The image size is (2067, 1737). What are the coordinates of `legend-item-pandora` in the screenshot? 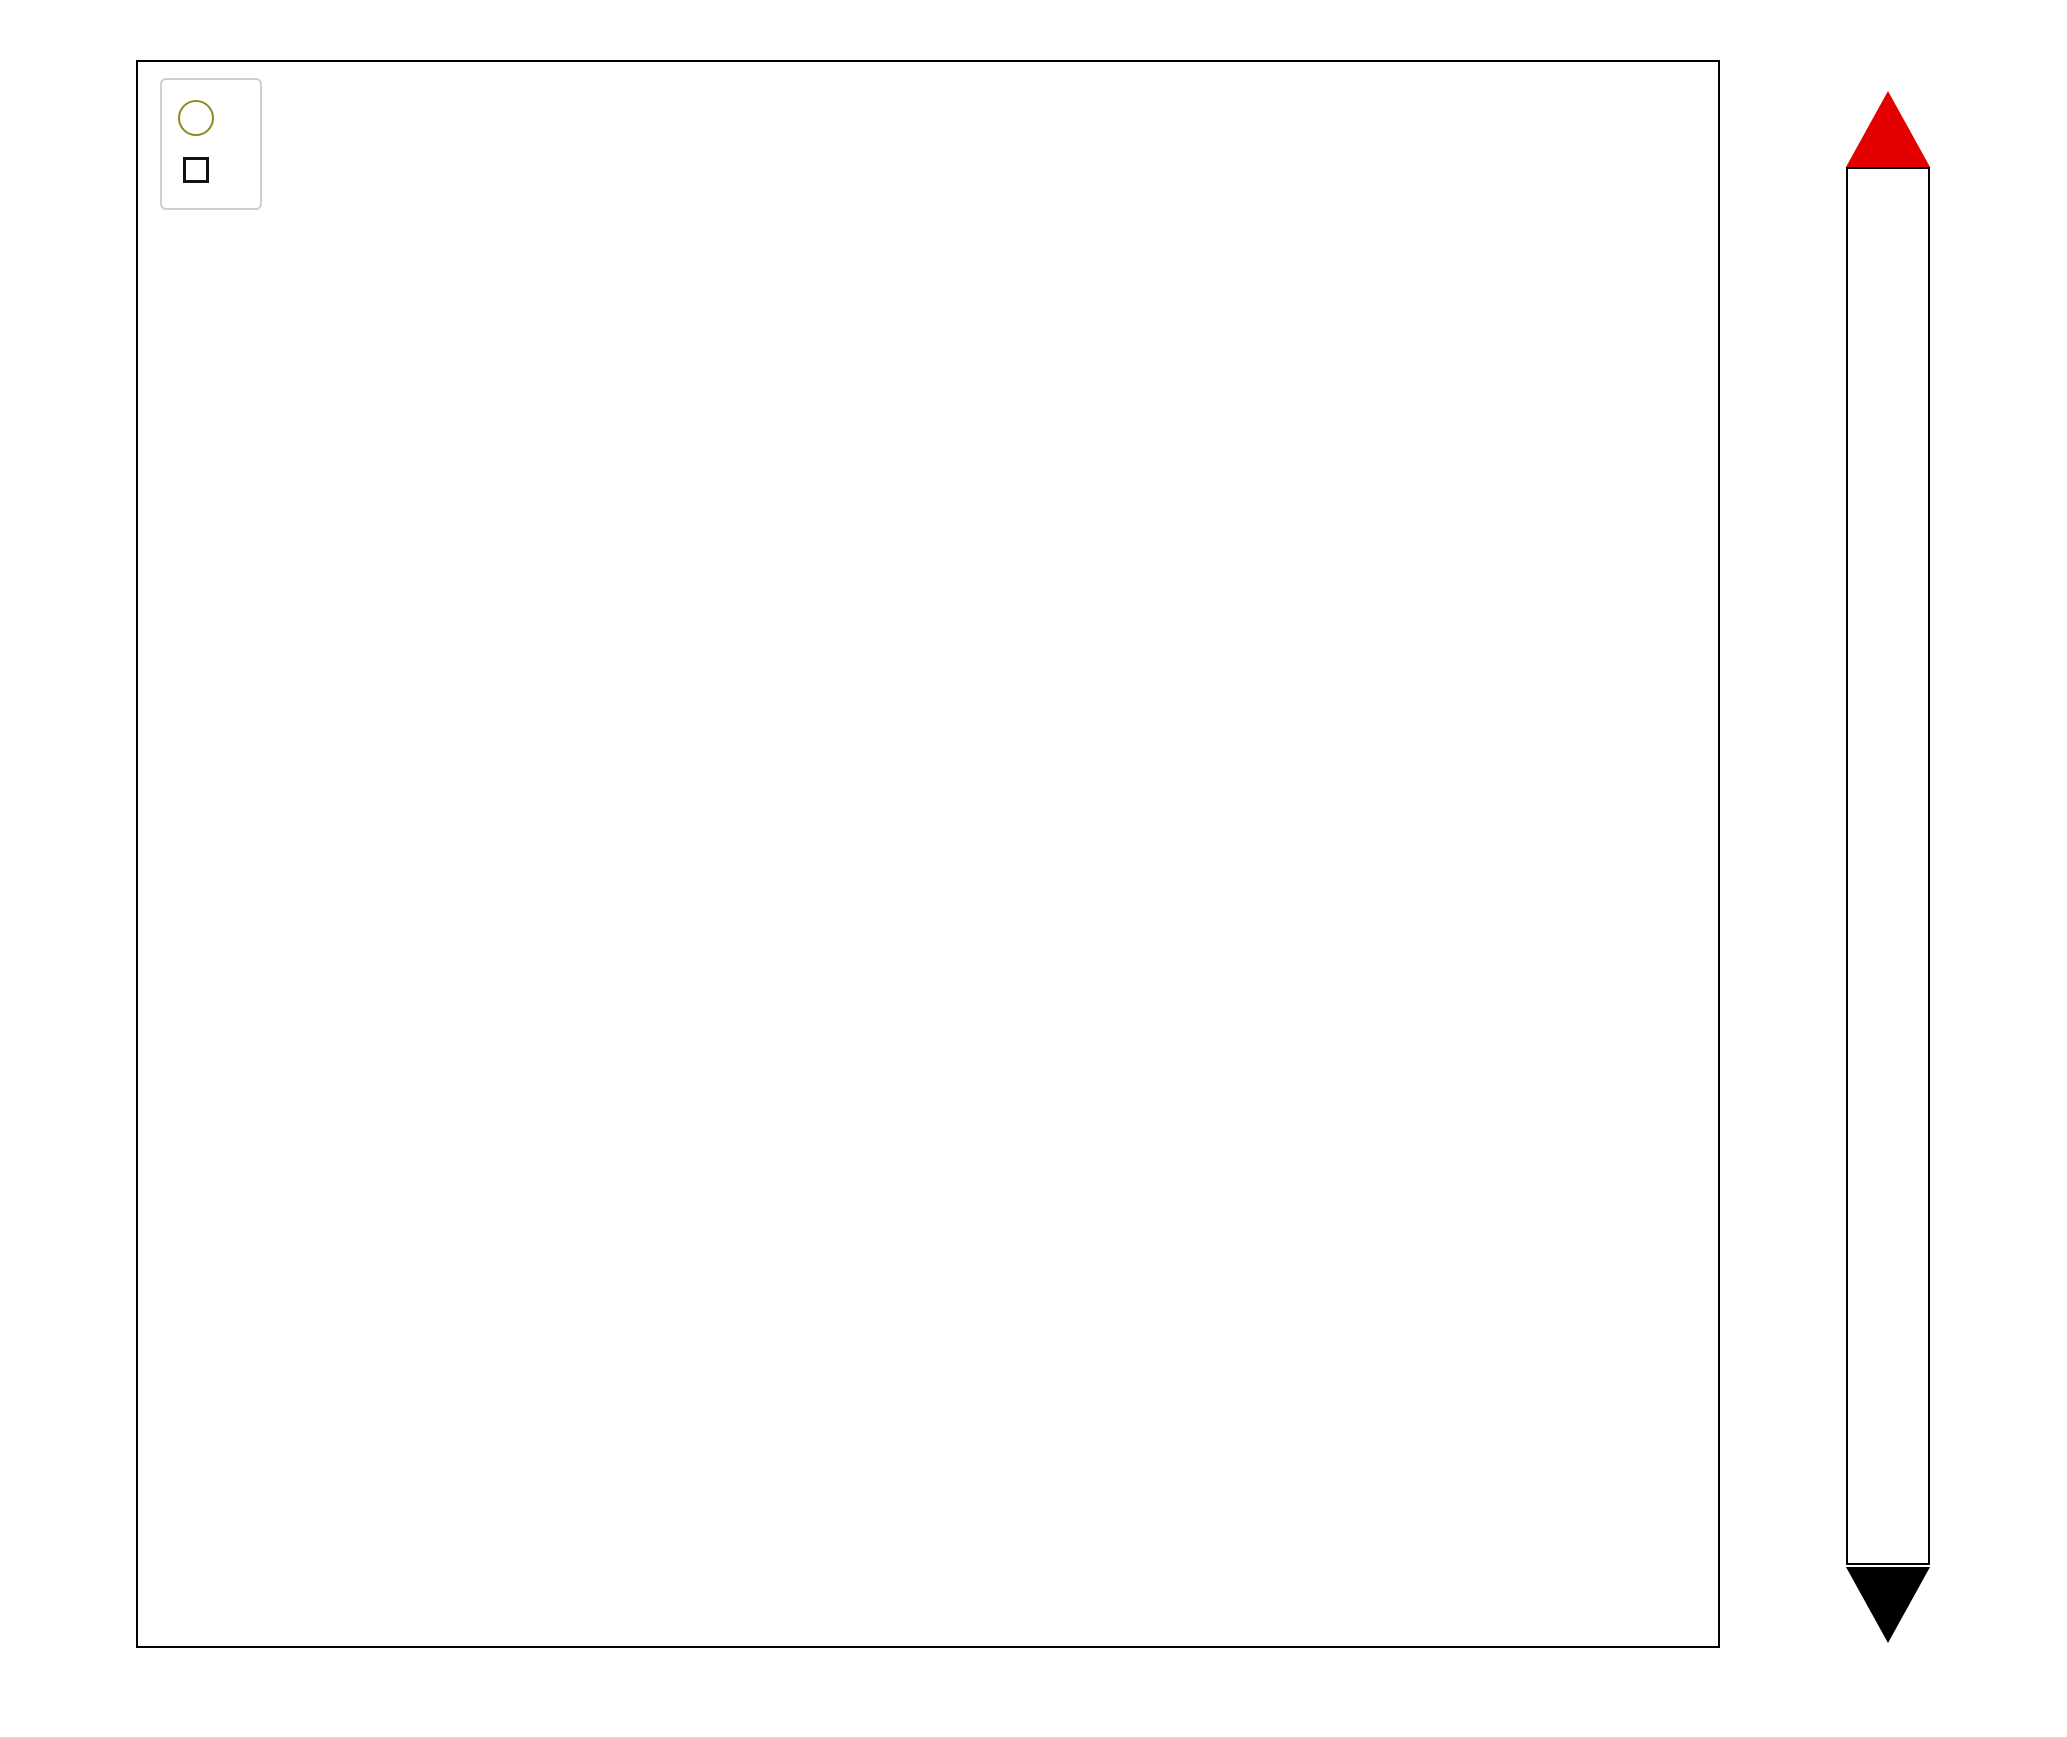 It's located at (206, 118).